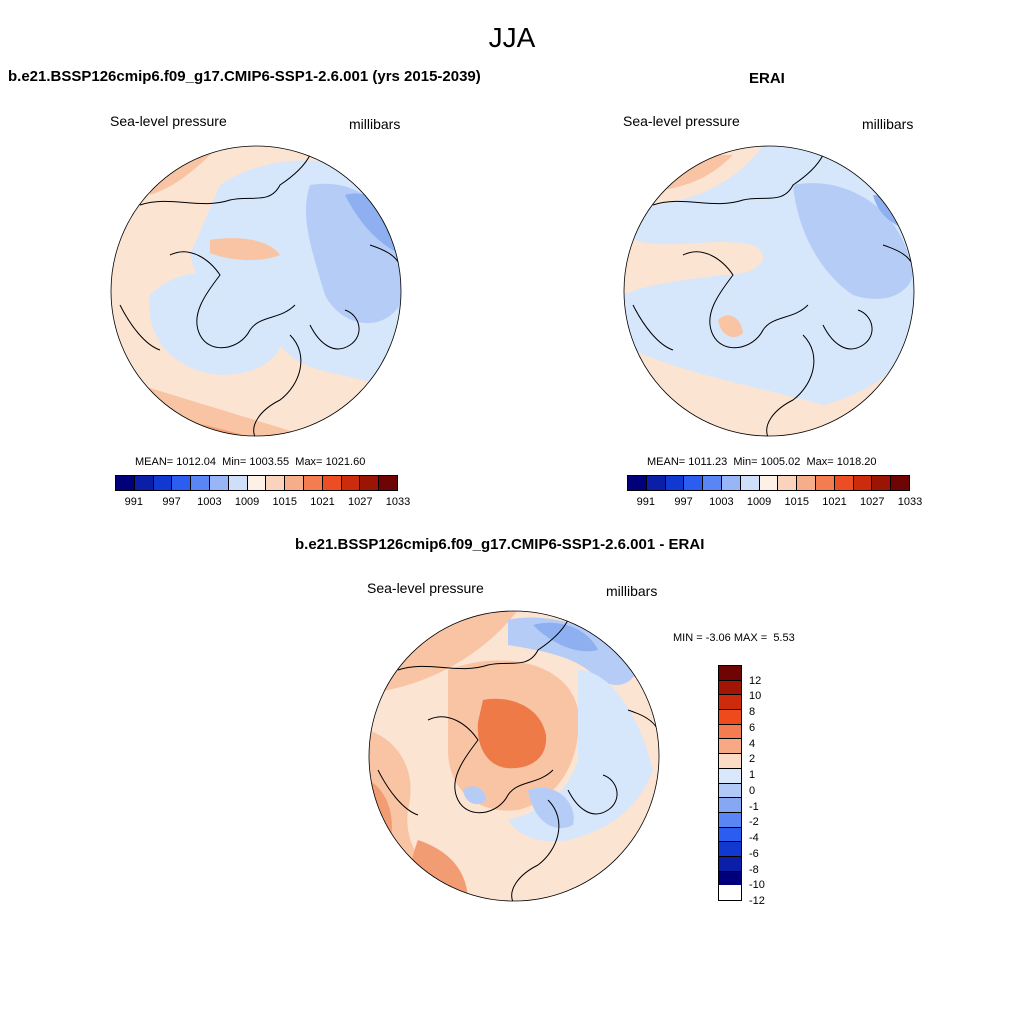 Image resolution: width=1024 pixels, height=1024 pixels. I want to click on diff-colorbar-tick-label: 1, so click(752, 775).